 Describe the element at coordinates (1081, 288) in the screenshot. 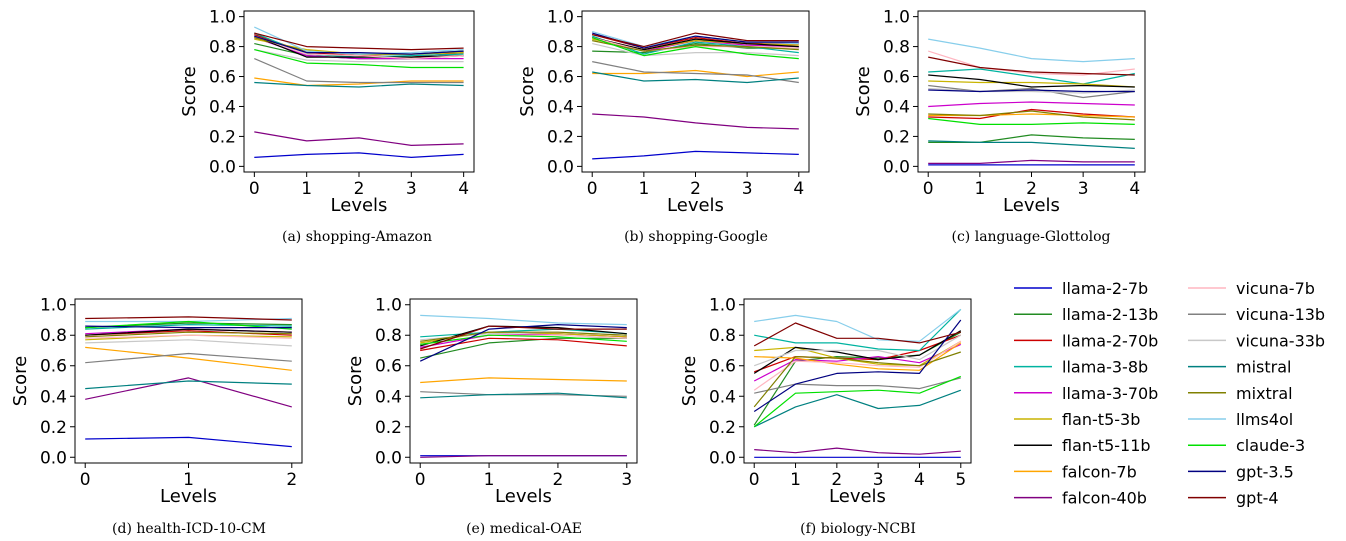

I see `legend-item: llama-2-7b` at that location.